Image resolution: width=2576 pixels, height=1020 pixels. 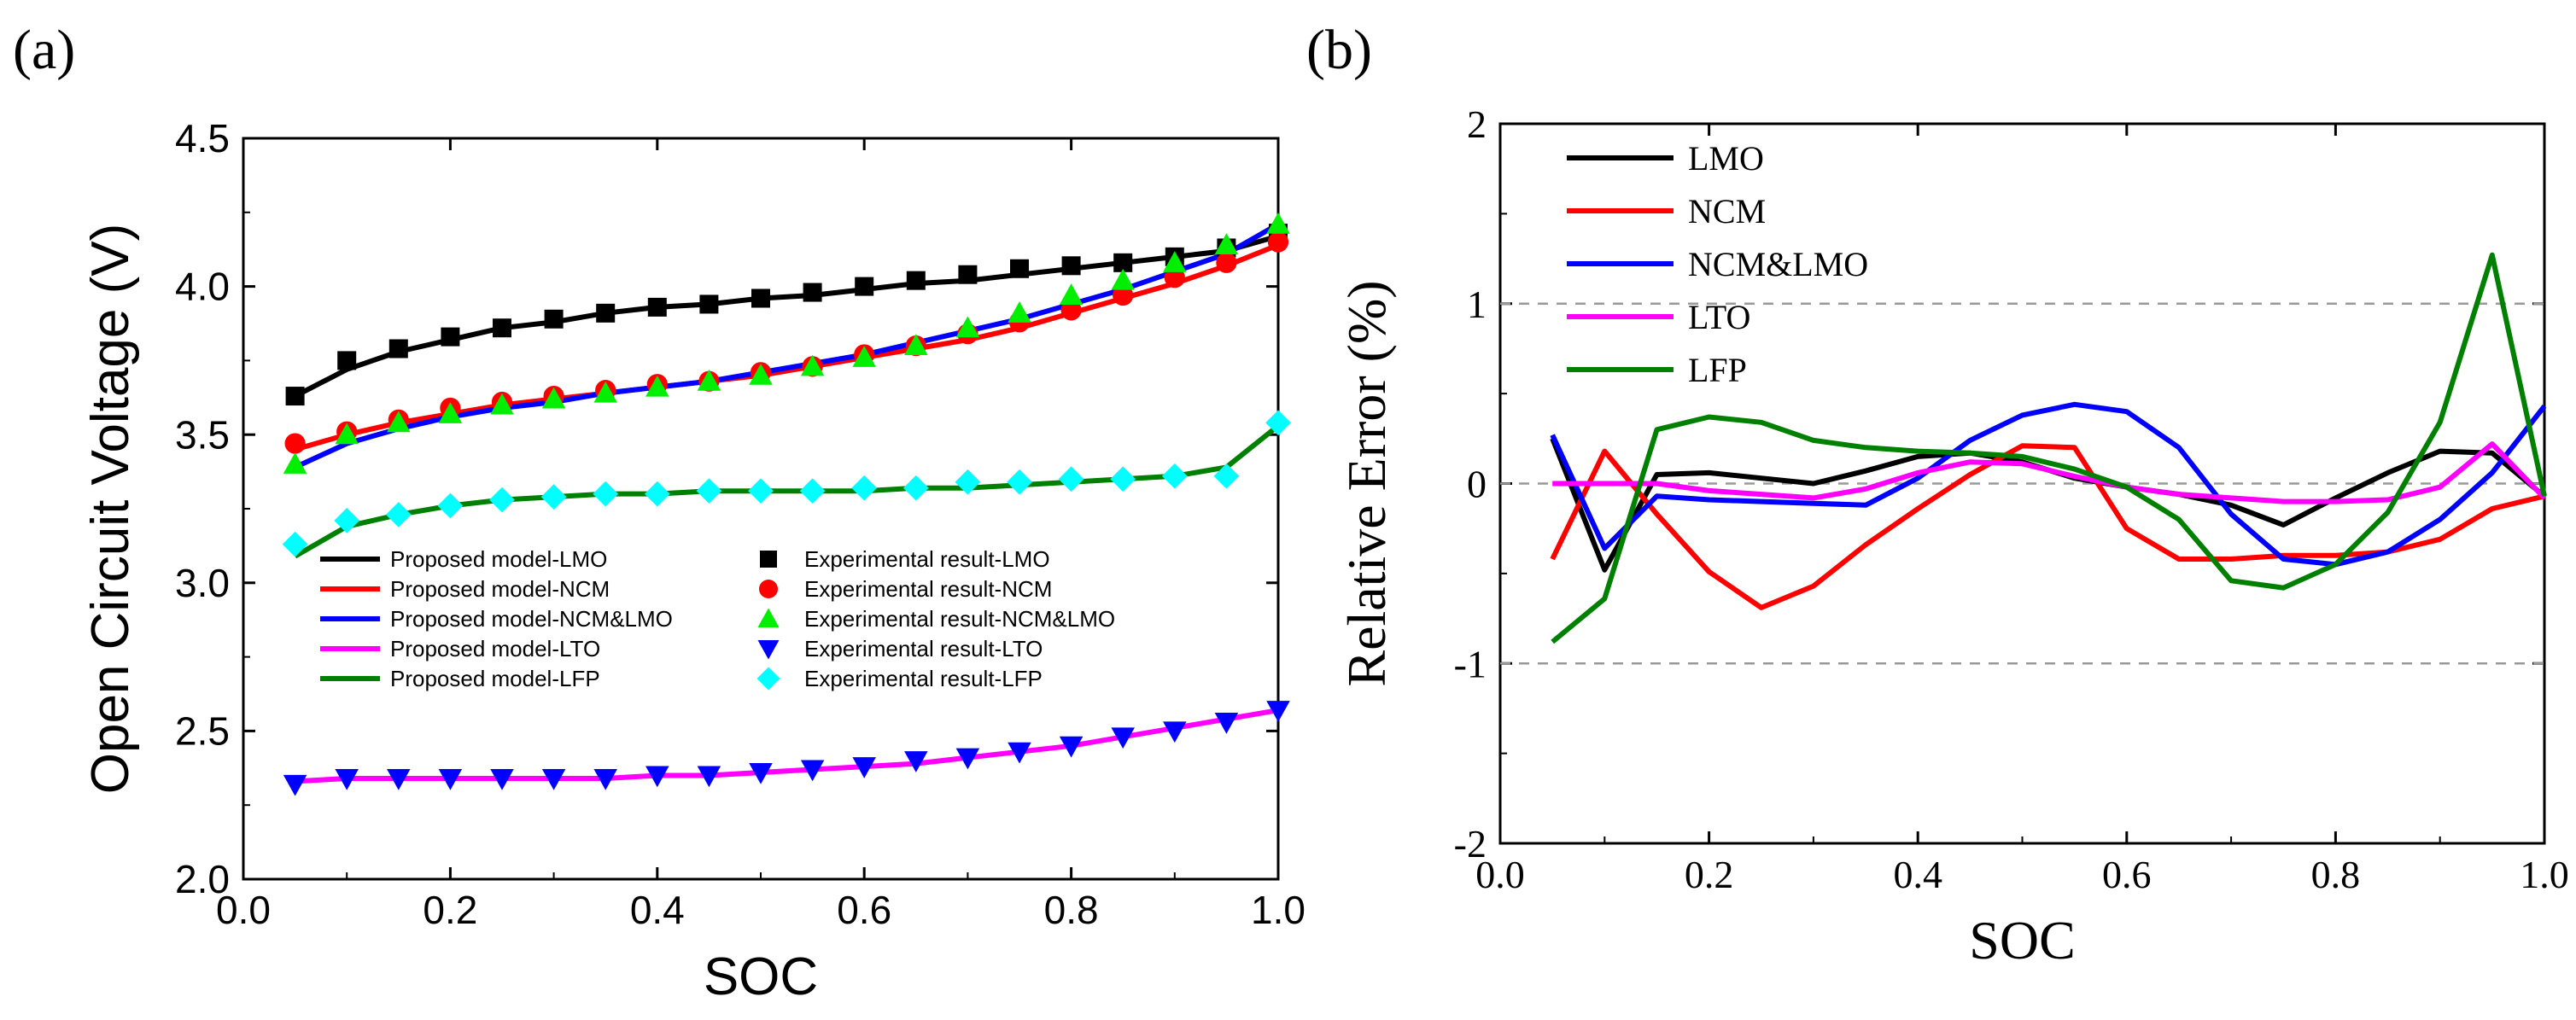 I want to click on legend-marker-experimental-result-lto, so click(x=768, y=650).